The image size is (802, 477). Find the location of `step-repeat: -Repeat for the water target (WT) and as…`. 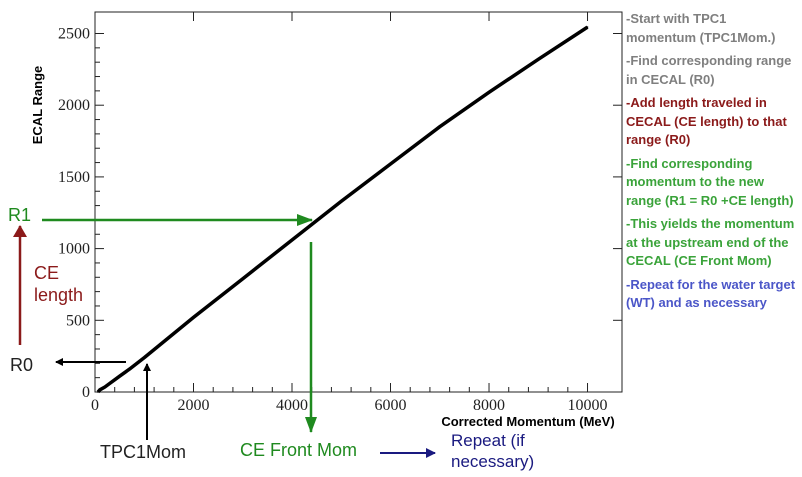

step-repeat: -Repeat for the water target (WT) and as… is located at coordinates (711, 293).